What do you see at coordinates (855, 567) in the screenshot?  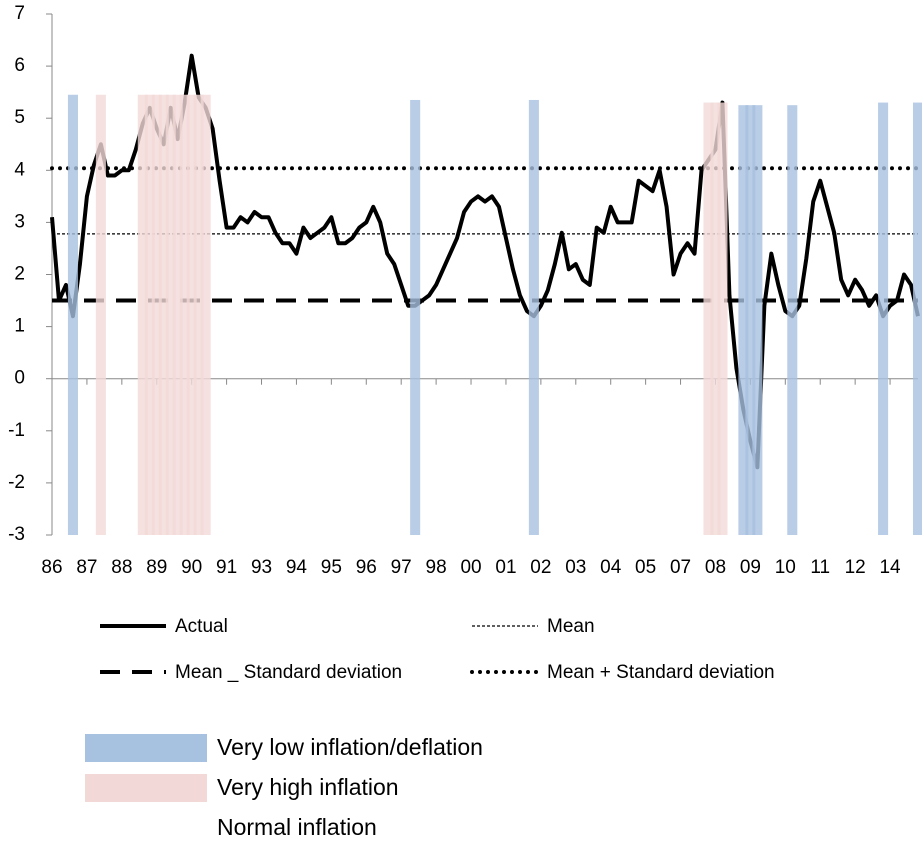 I see `x-tick-label: 12` at bounding box center [855, 567].